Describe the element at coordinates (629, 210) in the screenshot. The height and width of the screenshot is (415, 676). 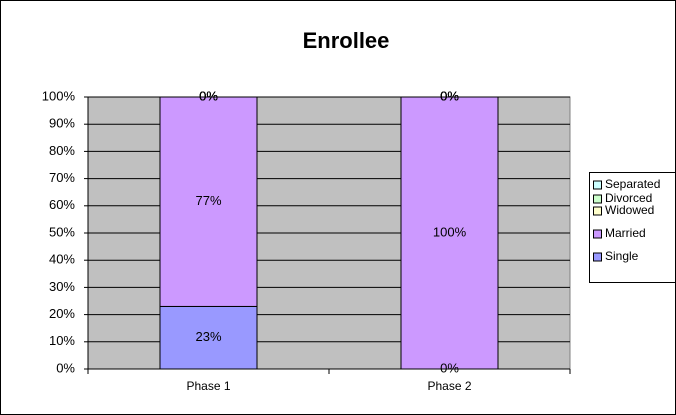
I see `legend-label: Widowed` at that location.